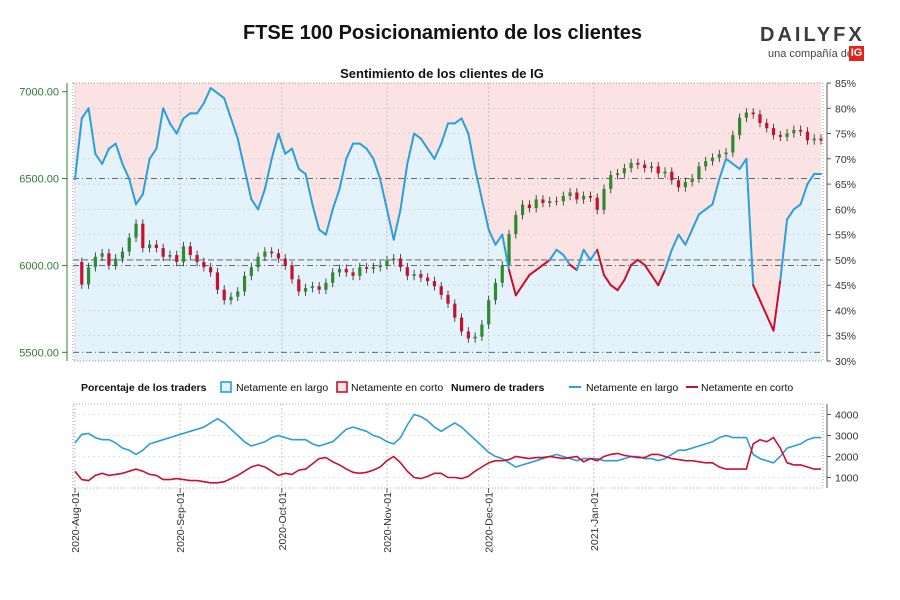 This screenshot has width=900, height=600. What do you see at coordinates (39, 180) in the screenshot?
I see `price-tick-label: 6500.00` at bounding box center [39, 180].